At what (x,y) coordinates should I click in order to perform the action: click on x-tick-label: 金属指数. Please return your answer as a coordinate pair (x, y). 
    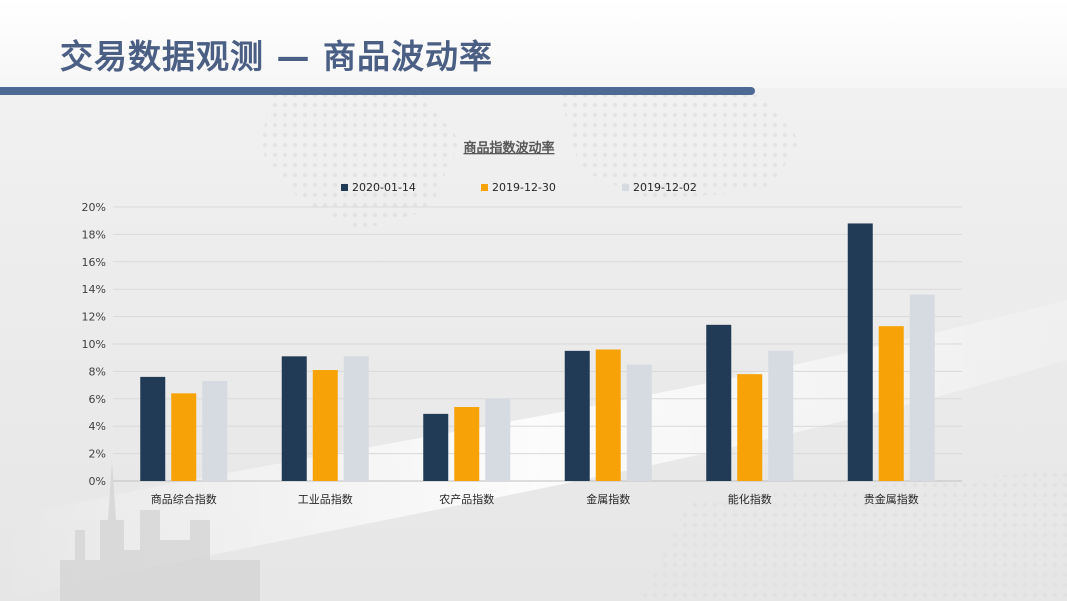
    Looking at the image, I should click on (608, 499).